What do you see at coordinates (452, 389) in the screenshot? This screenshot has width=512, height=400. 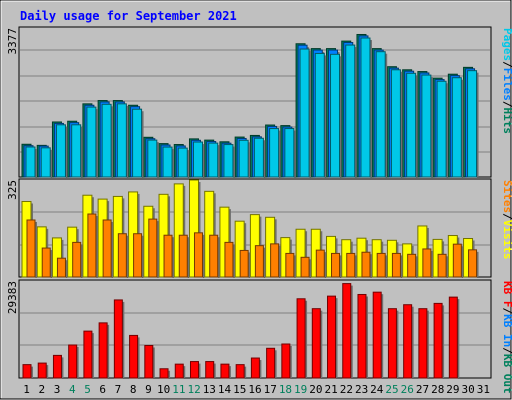 I see `x-tick-label-day-29: 29` at bounding box center [452, 389].